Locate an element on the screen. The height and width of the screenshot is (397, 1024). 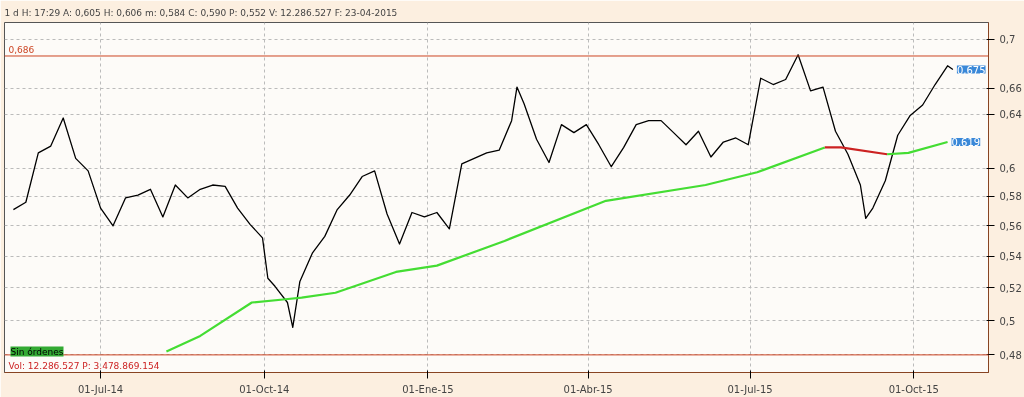
chart-title: 1 d H: 17:29 A: 0,605 H: 0,606 m: 0,584 C: 0,590 P: 0,552 V: 12.286.527 F: 23-04-2015 is located at coordinates (201, 12).